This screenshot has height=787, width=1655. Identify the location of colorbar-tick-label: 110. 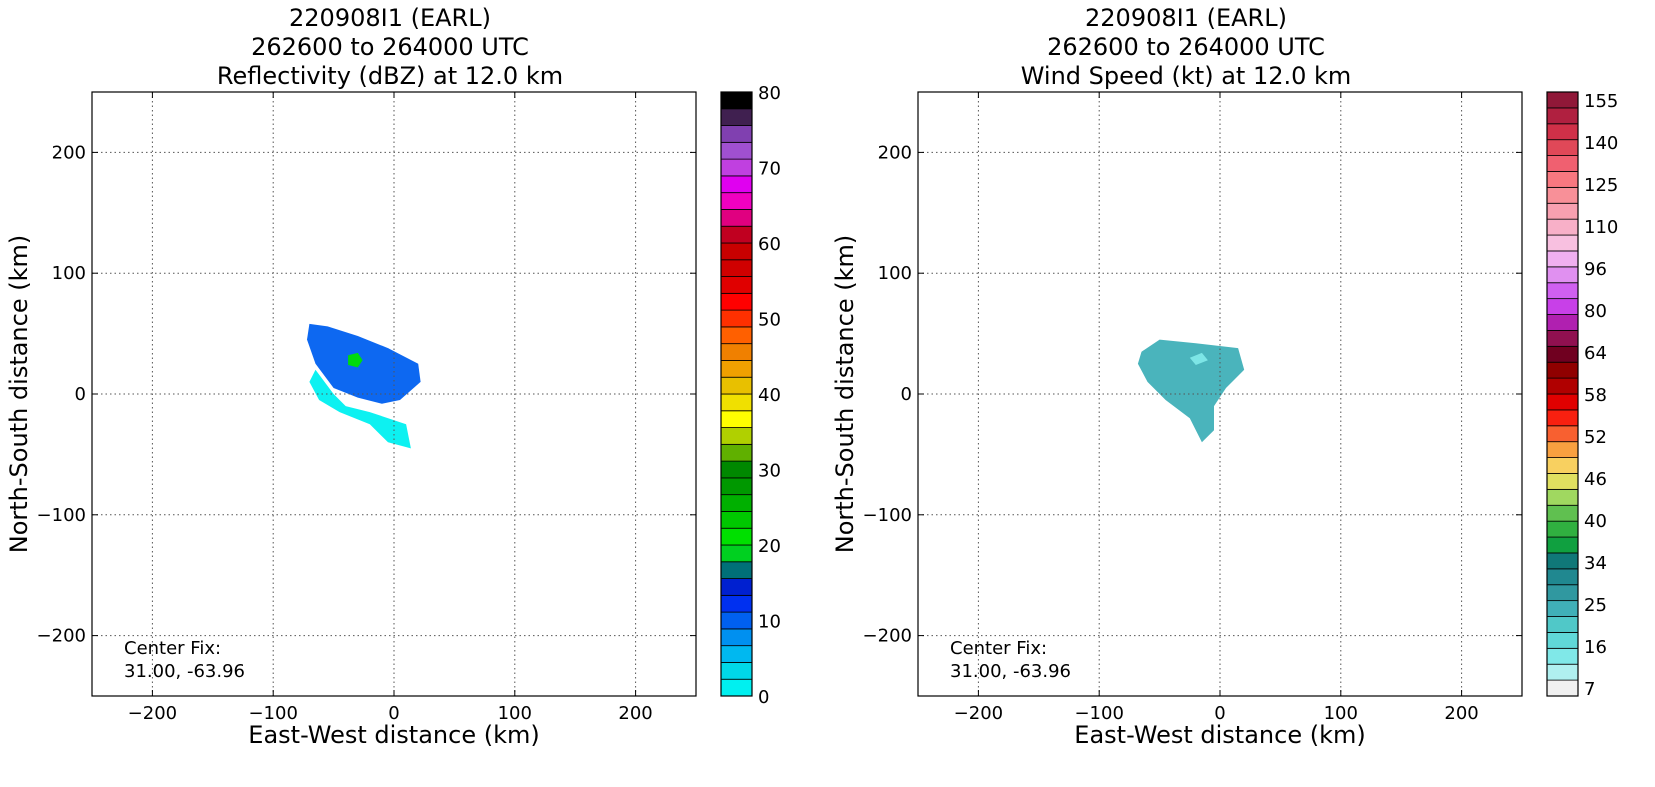
(1601, 227).